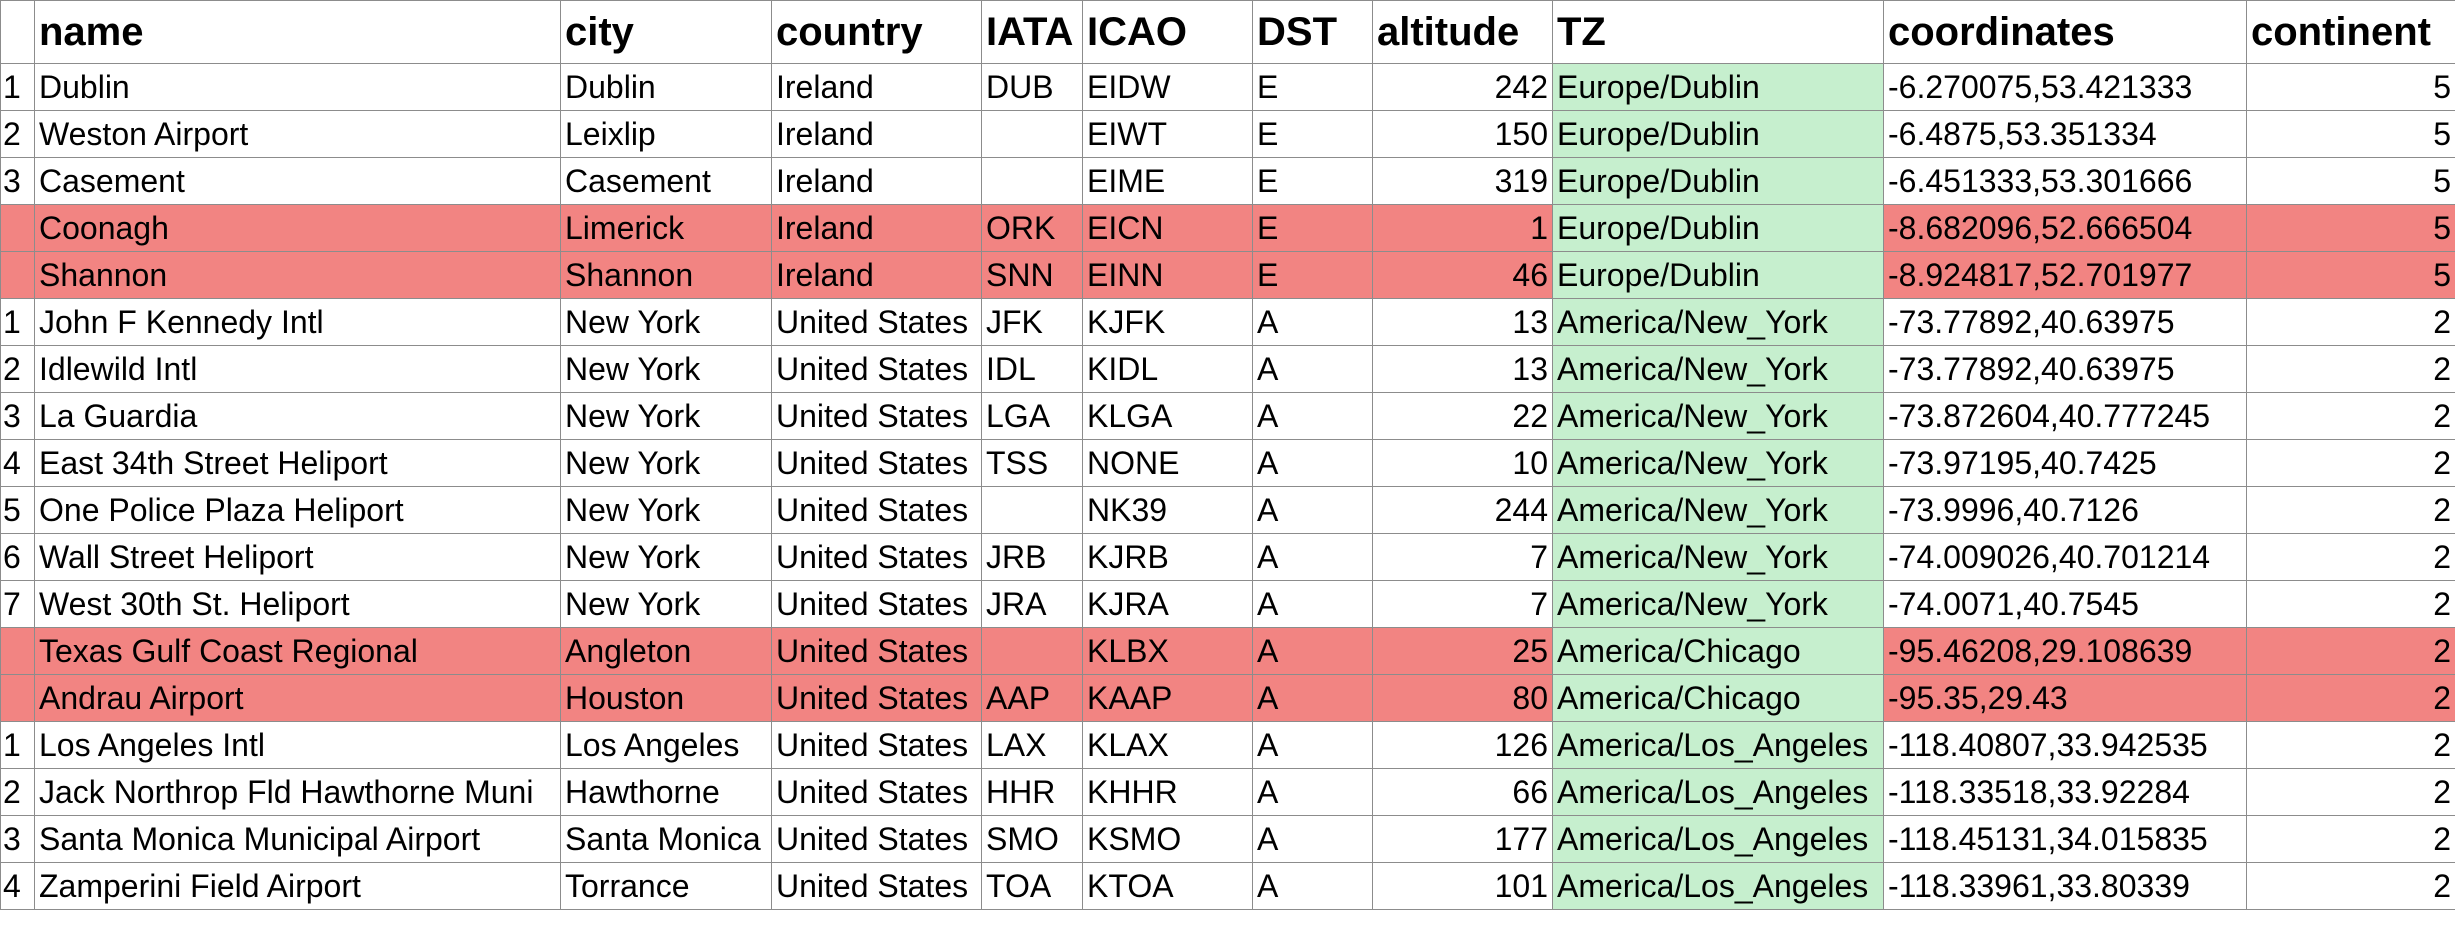  Describe the element at coordinates (666, 275) in the screenshot. I see `cell-city: Shannon` at that location.